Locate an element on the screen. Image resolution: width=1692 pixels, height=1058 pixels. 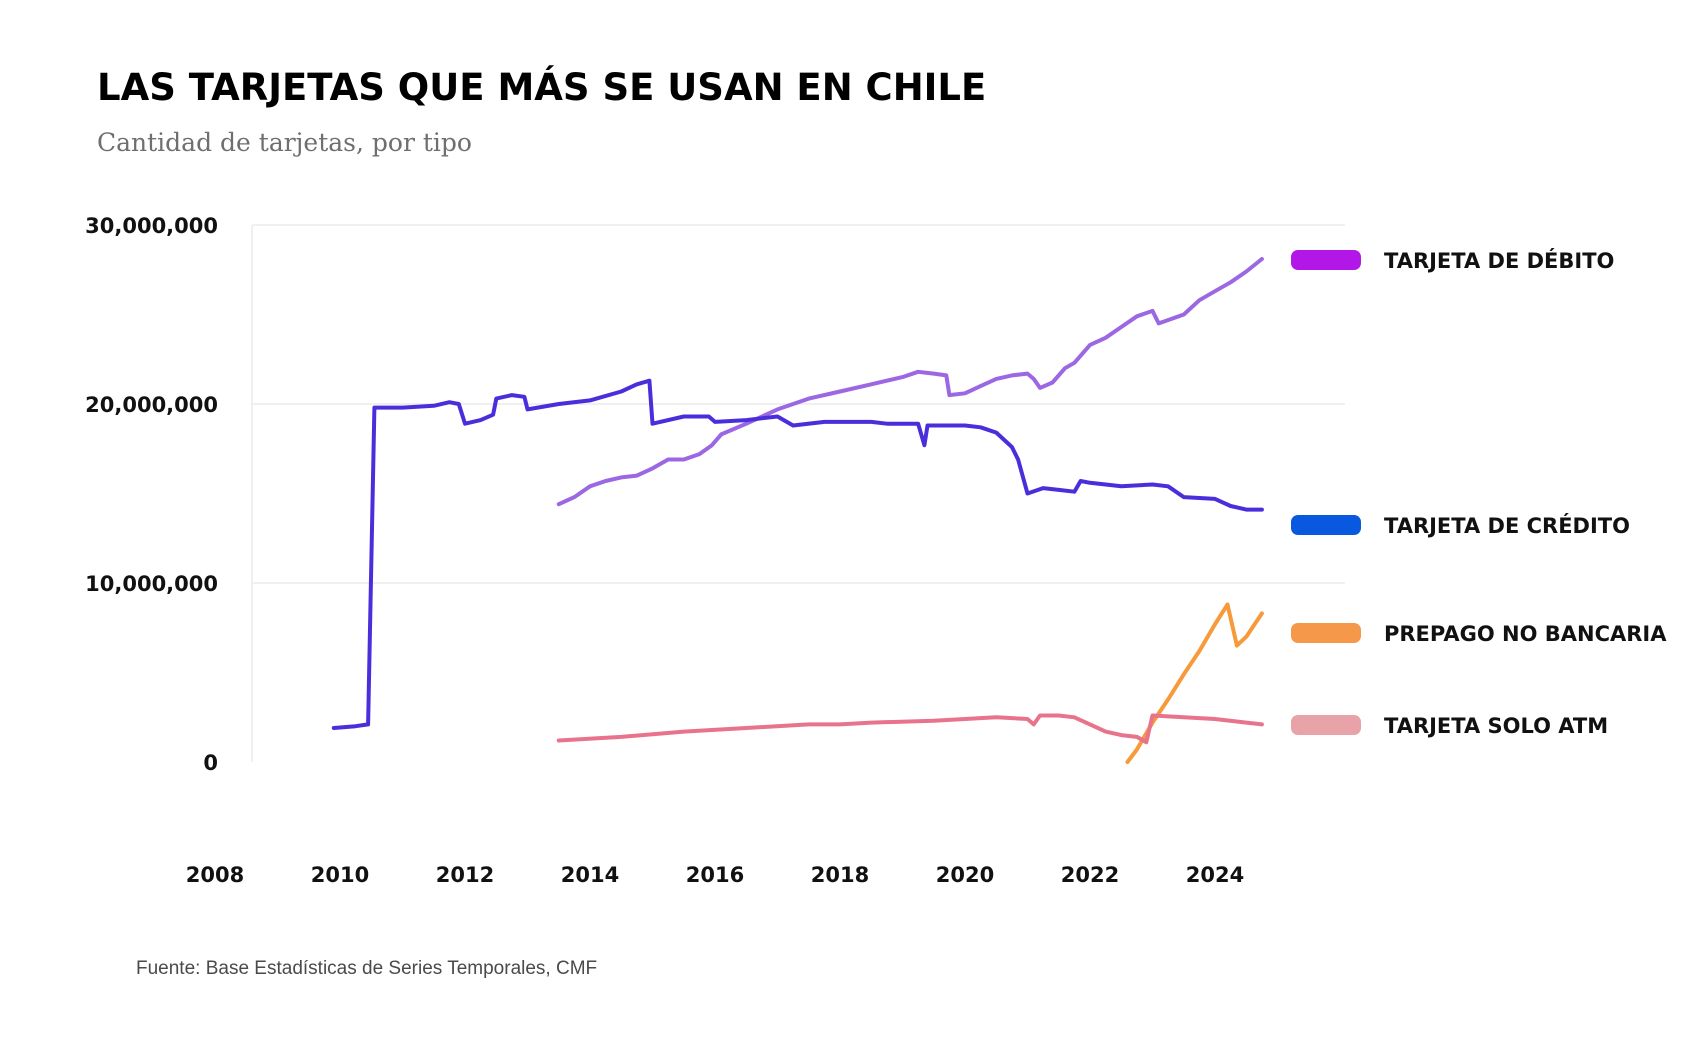
legend-swatch-tarjeta-de-credito is located at coordinates (1326, 525).